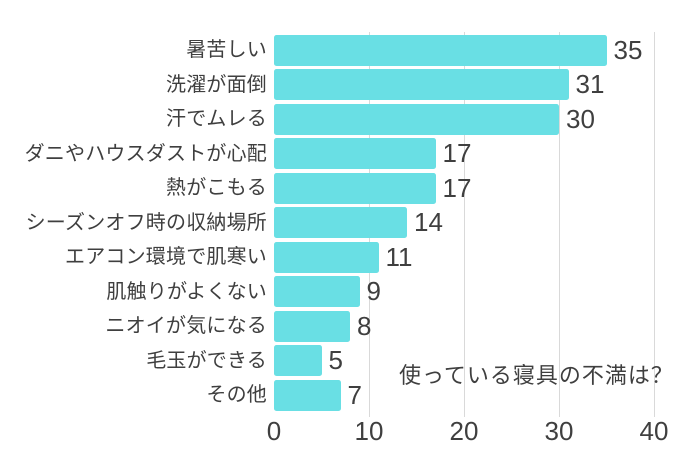 The height and width of the screenshot is (474, 700). I want to click on chart-annotation: 使っている寝具の不満は？, so click(536, 375).